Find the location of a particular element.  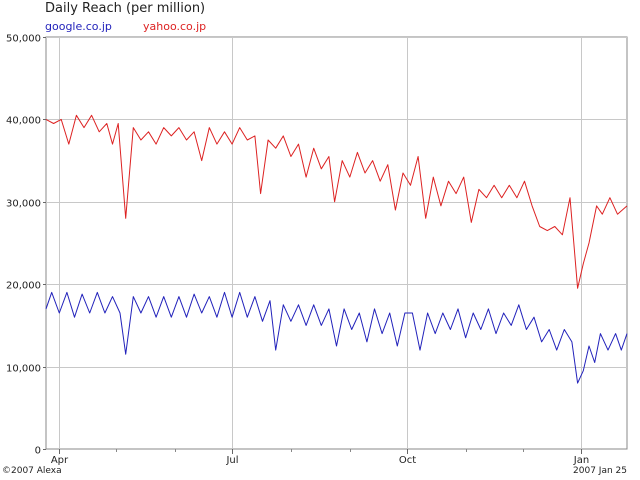

date-text: 2007 Jan 25 is located at coordinates (600, 471).